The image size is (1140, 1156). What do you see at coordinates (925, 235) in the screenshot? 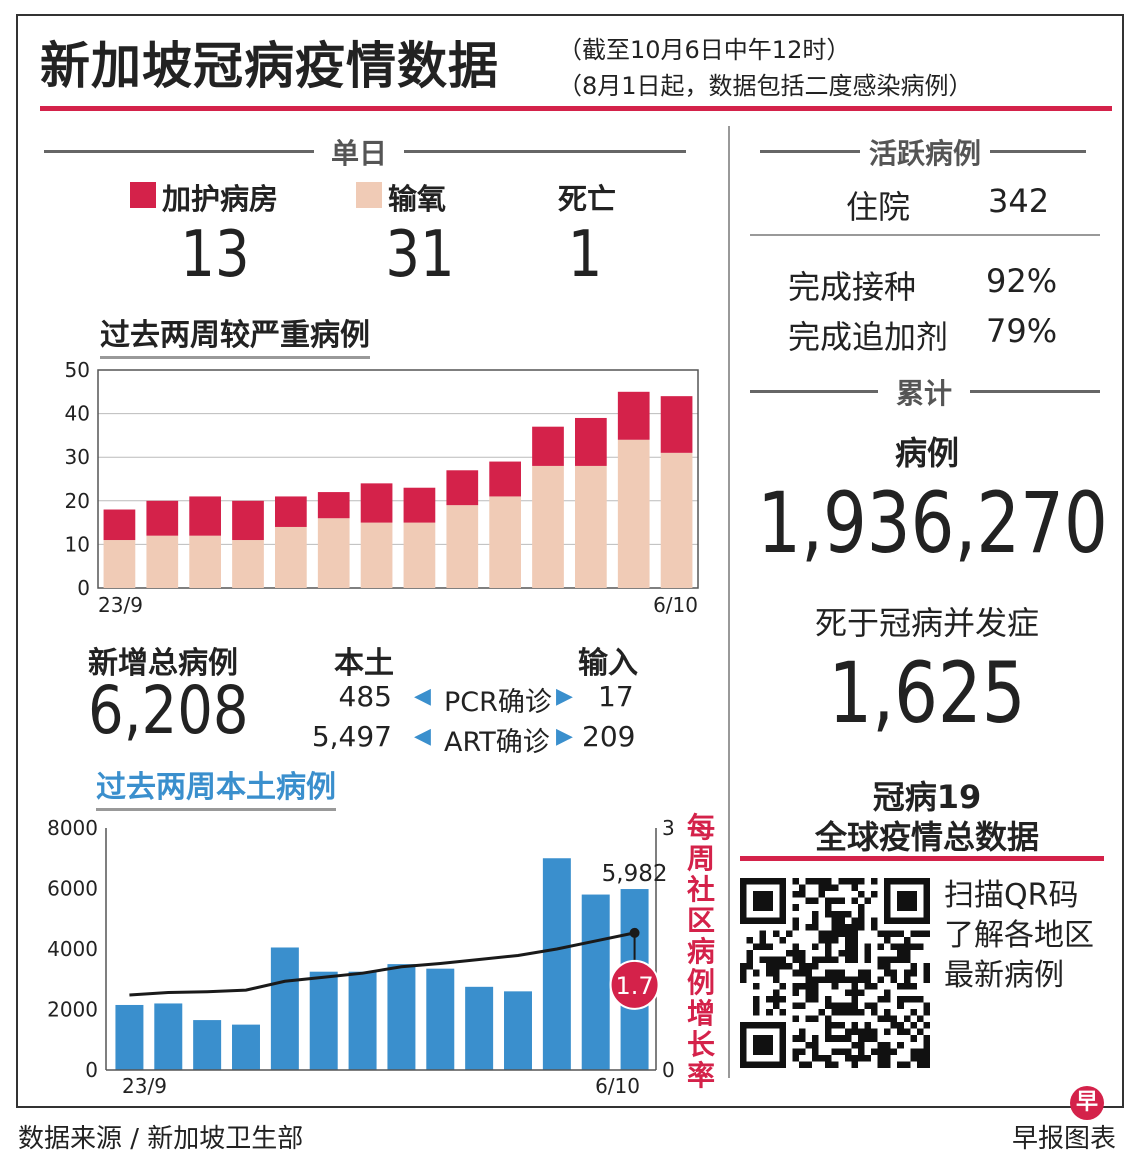
I see `divider` at bounding box center [925, 235].